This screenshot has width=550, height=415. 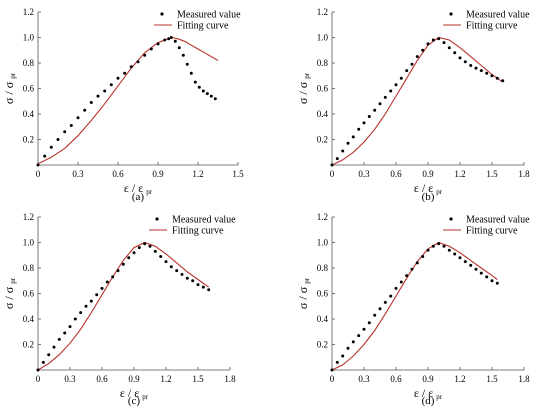 I want to click on y-axis-label: σ / σ pr, so click(x=303, y=293).